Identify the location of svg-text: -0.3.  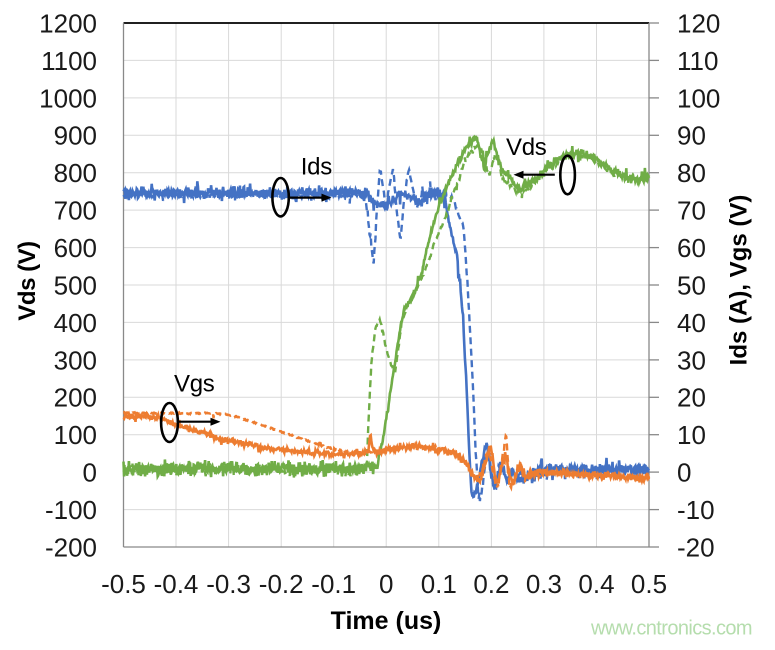
(228, 584).